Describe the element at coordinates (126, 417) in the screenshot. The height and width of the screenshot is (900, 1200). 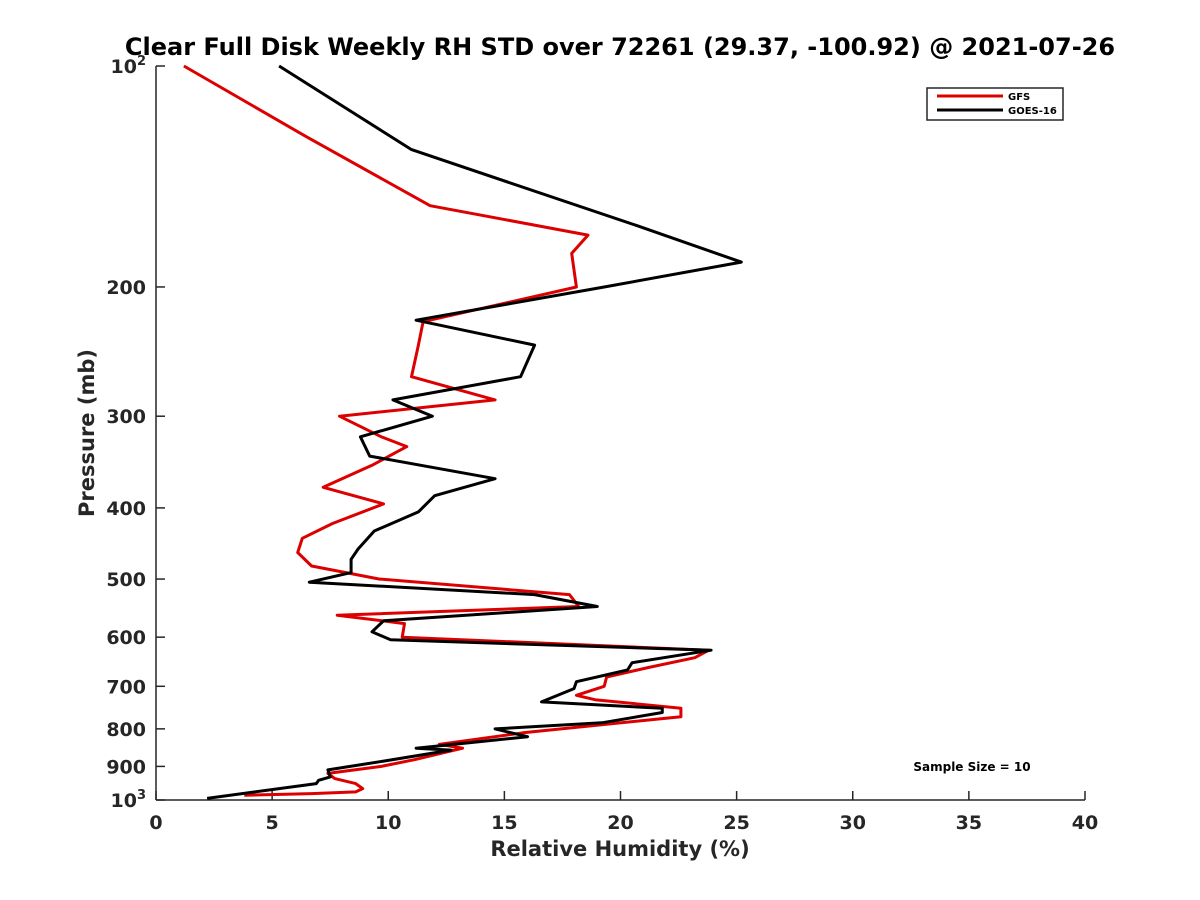
I see `y-tick-label: 300` at that location.